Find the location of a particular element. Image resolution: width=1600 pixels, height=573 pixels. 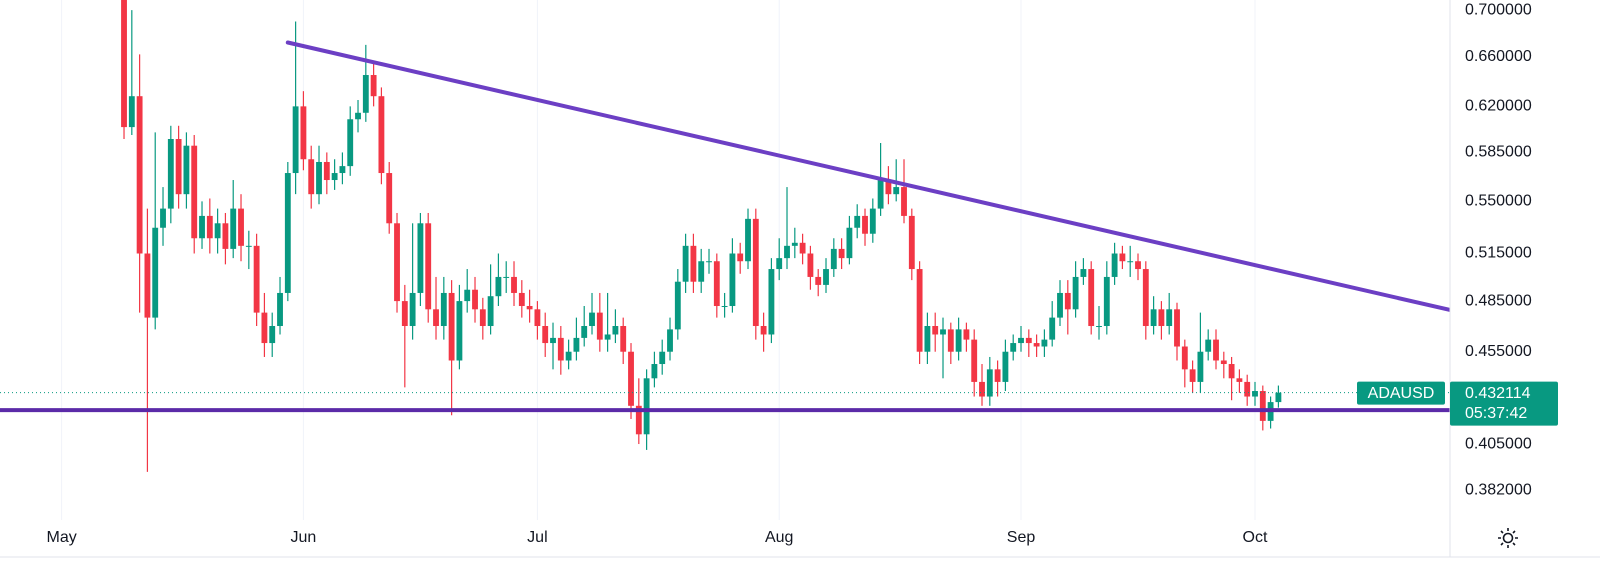

symbol-badge is located at coordinates (1401, 393).